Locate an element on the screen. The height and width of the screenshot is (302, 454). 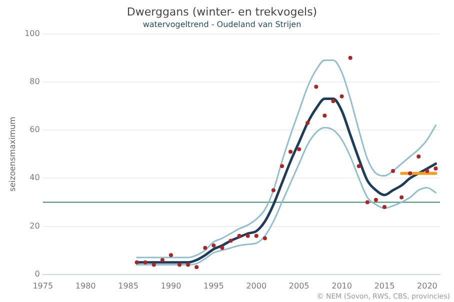
y-axis-title: seizoensmaximum is located at coordinates (12, 154).